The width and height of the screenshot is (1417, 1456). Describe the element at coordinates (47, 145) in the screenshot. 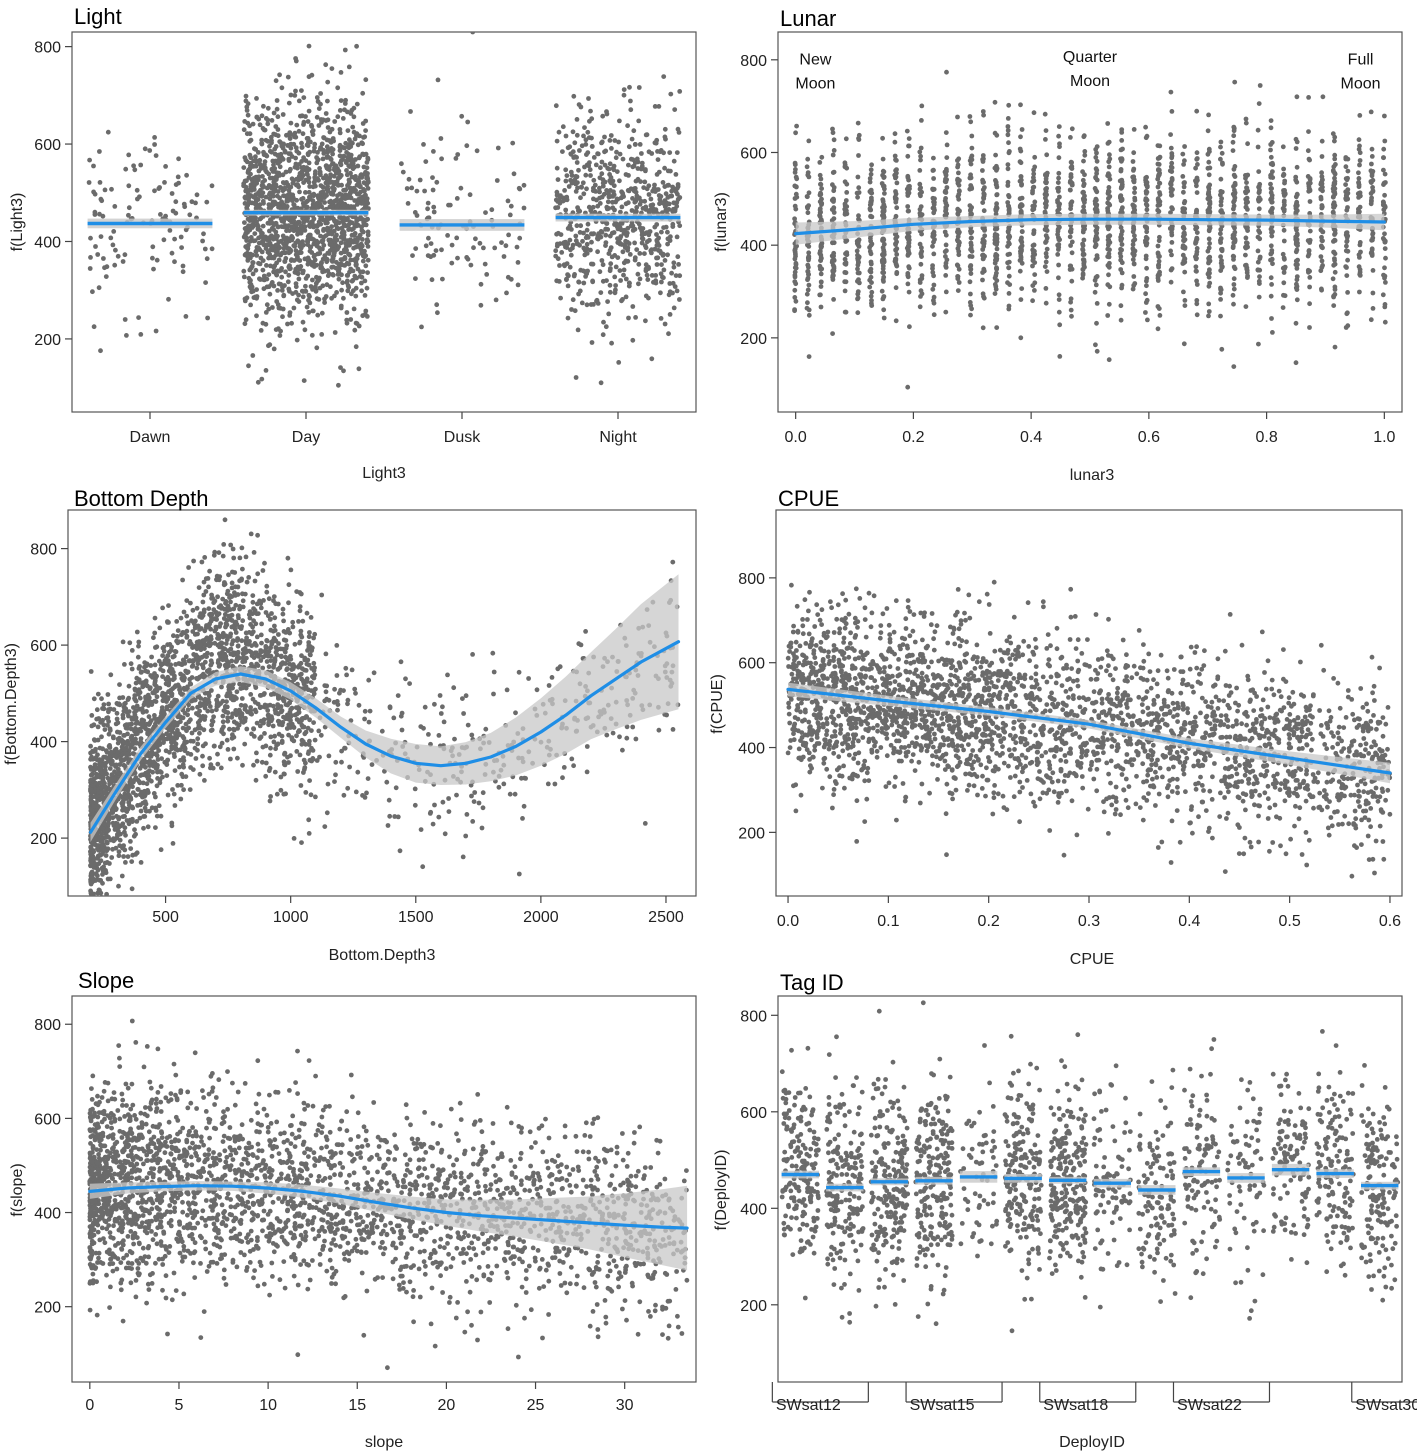

I see `y-tick-label: 600` at that location.